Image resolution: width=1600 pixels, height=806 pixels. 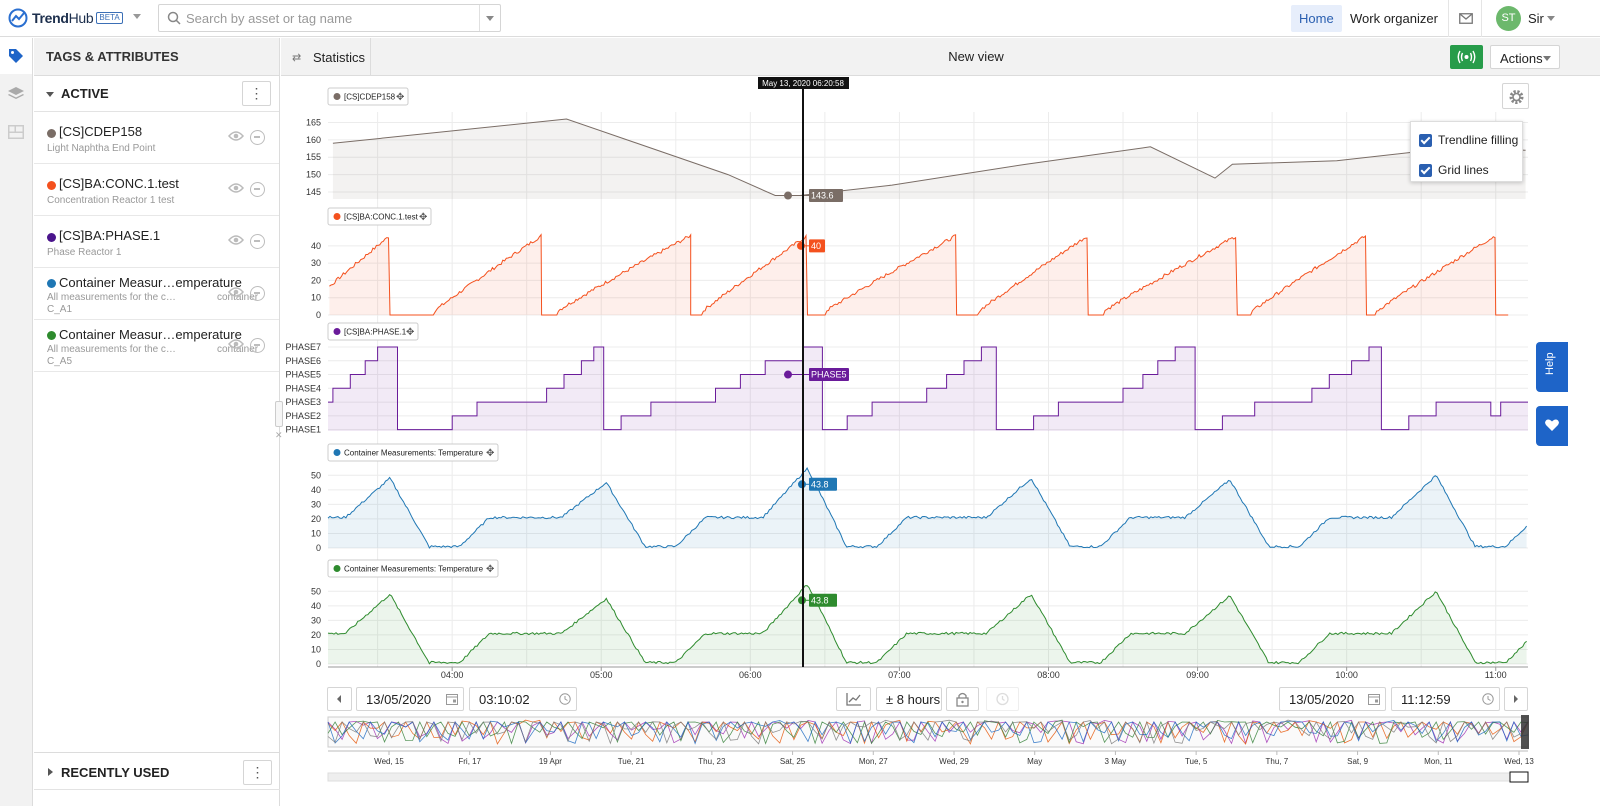 I want to click on mail-icon, so click(x=1466, y=18).